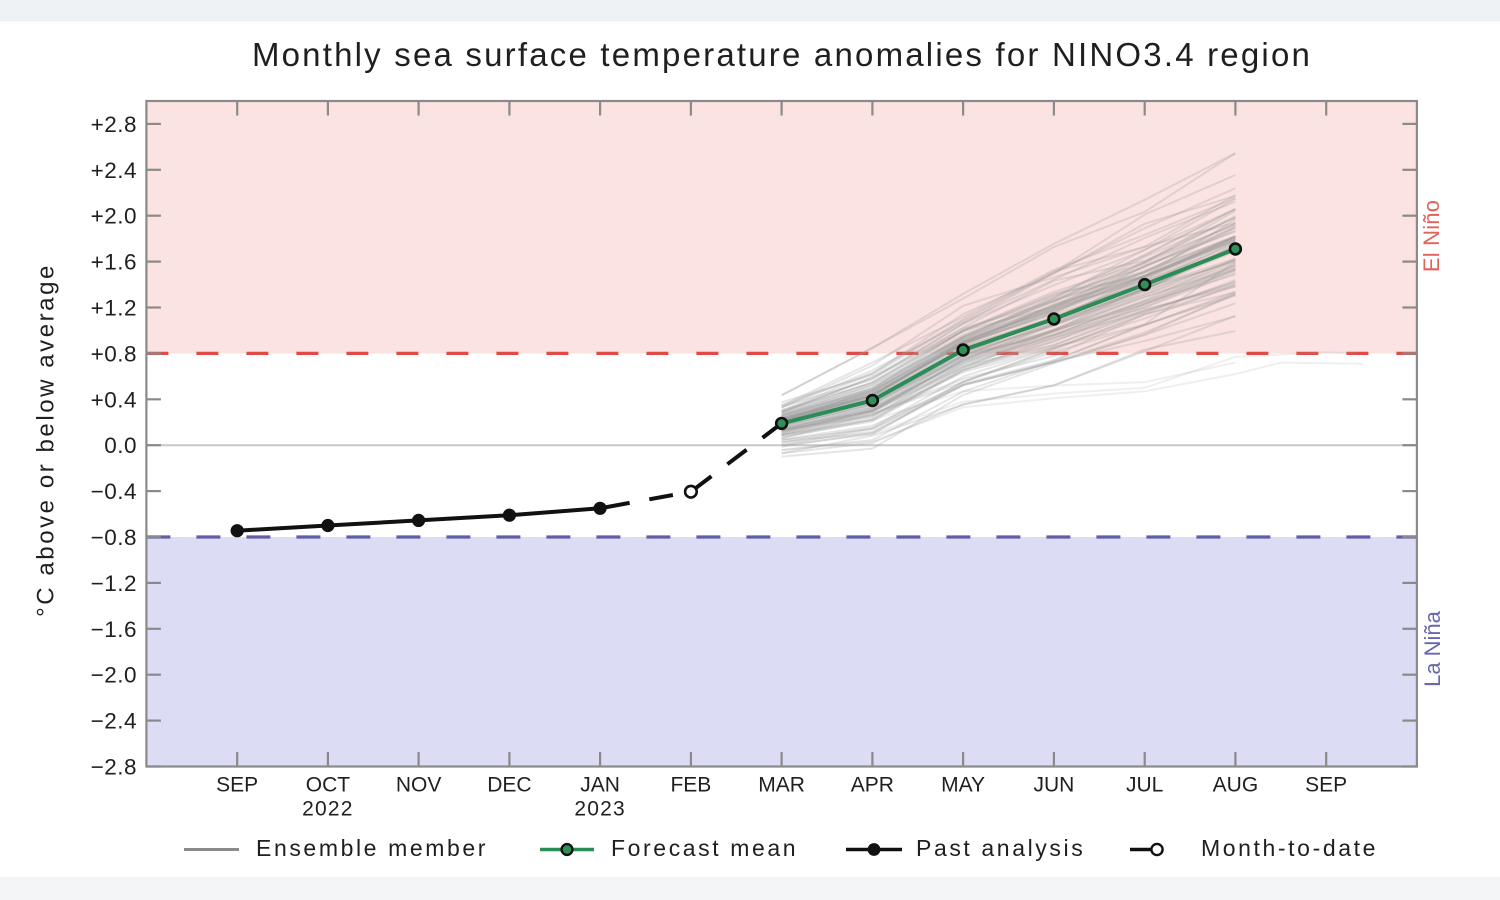  I want to click on svg-text: −2.0, so click(114, 675).